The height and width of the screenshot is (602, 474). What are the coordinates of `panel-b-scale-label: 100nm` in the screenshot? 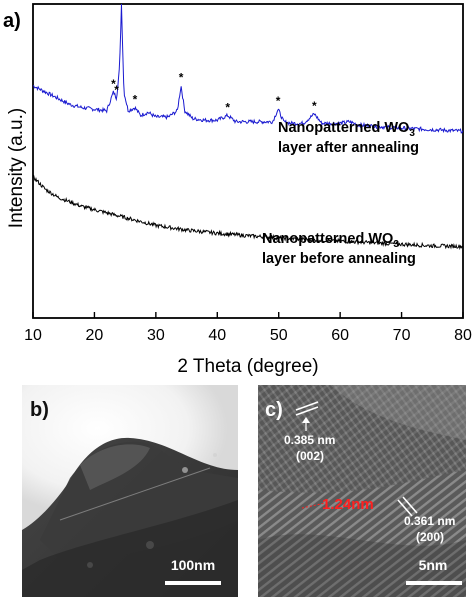 It's located at (193, 565).